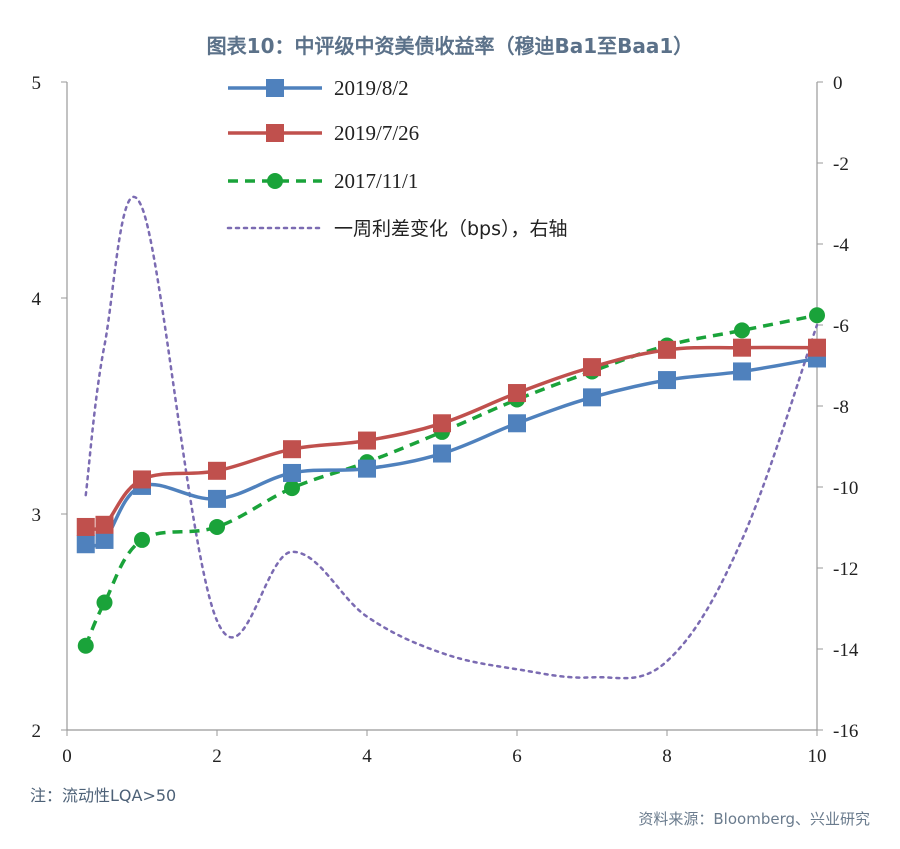 The width and height of the screenshot is (900, 849). Describe the element at coordinates (450, 46) in the screenshot. I see `chart-title: 图表10：中评级中资美债收益率（穆迪Ba1至Baa1）` at that location.